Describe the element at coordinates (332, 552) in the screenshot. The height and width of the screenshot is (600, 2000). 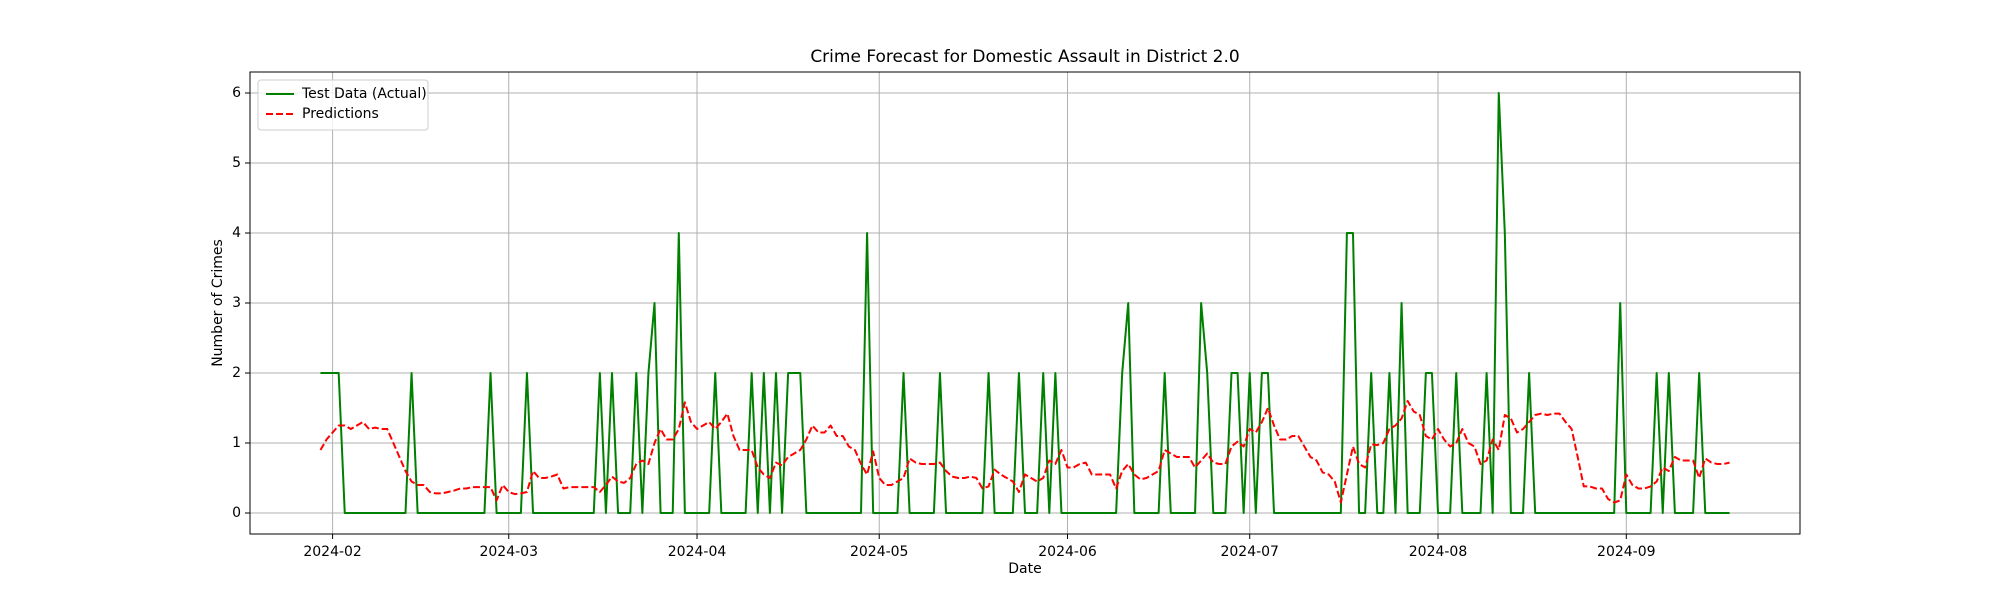
I see `x-tick-label: 2024-02` at that location.